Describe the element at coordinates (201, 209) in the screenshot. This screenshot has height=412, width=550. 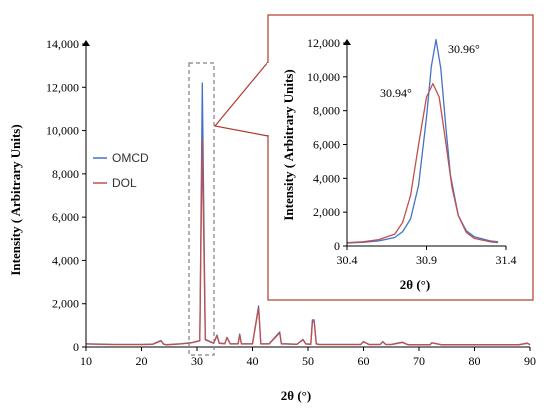
I see `zoom-highlight-box` at that location.